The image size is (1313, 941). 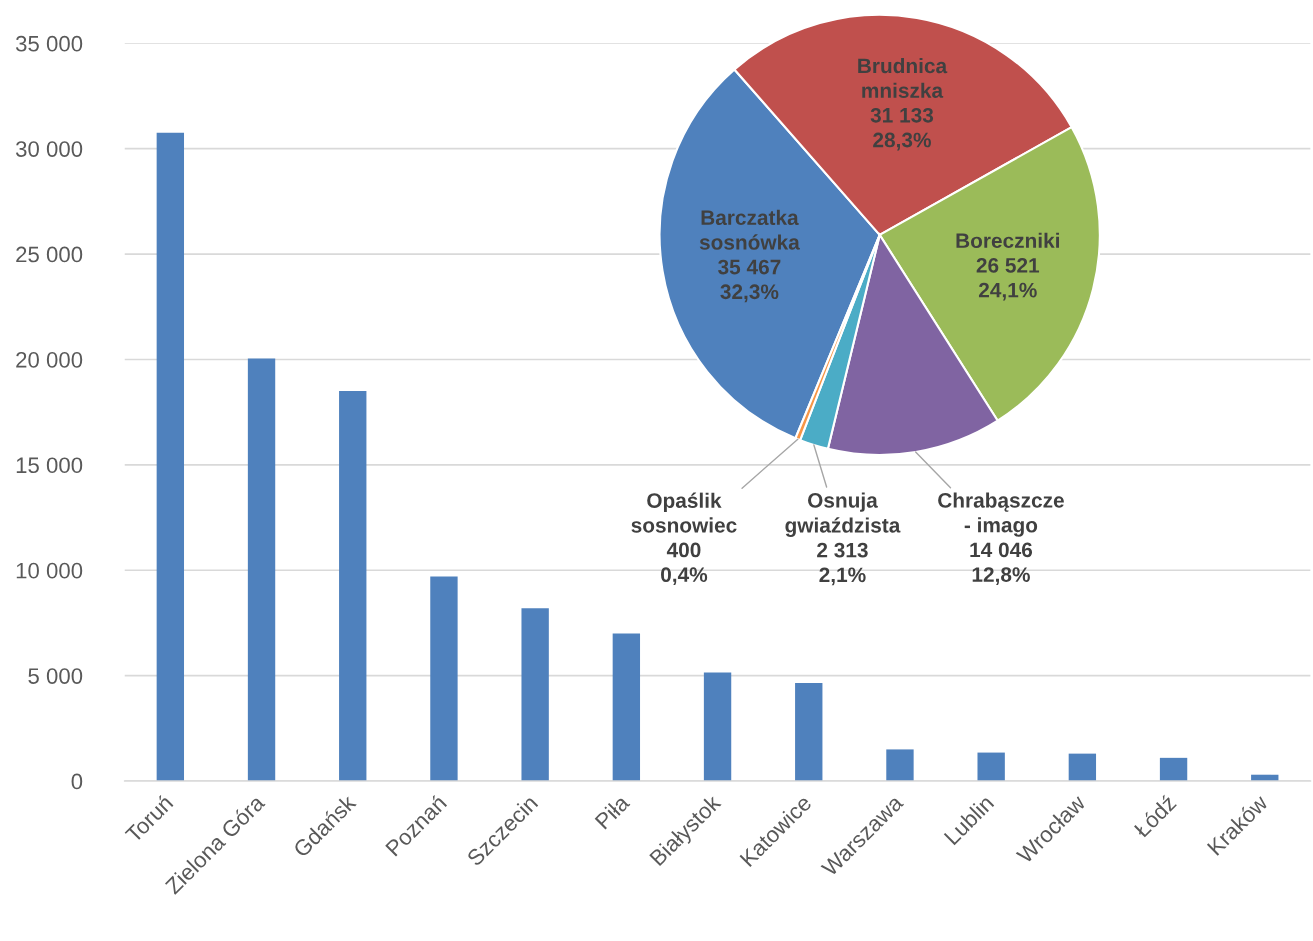 What do you see at coordinates (903, 77) in the screenshot?
I see `slice-label: Brudnica mniszka` at bounding box center [903, 77].